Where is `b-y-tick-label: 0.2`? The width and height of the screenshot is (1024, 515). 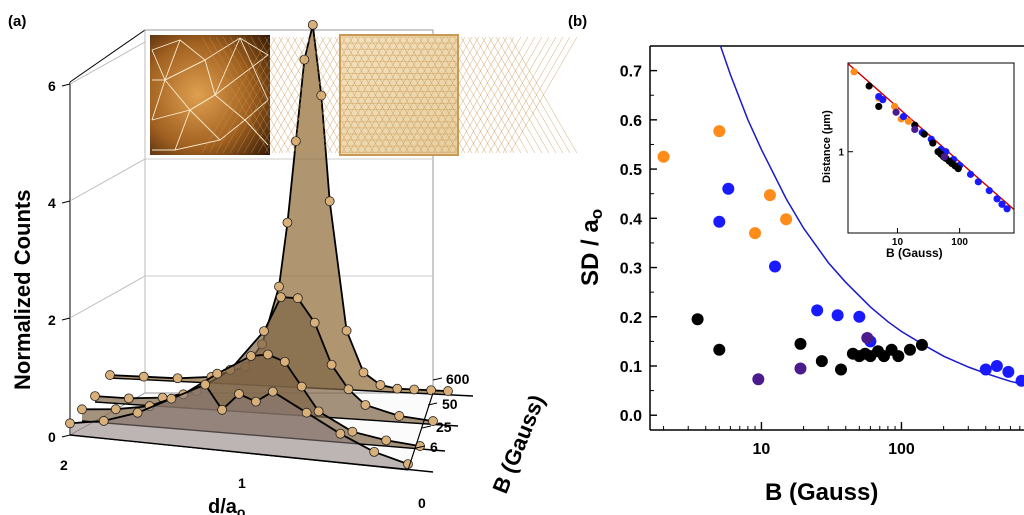 b-y-tick-label: 0.2 is located at coordinates (631, 318).